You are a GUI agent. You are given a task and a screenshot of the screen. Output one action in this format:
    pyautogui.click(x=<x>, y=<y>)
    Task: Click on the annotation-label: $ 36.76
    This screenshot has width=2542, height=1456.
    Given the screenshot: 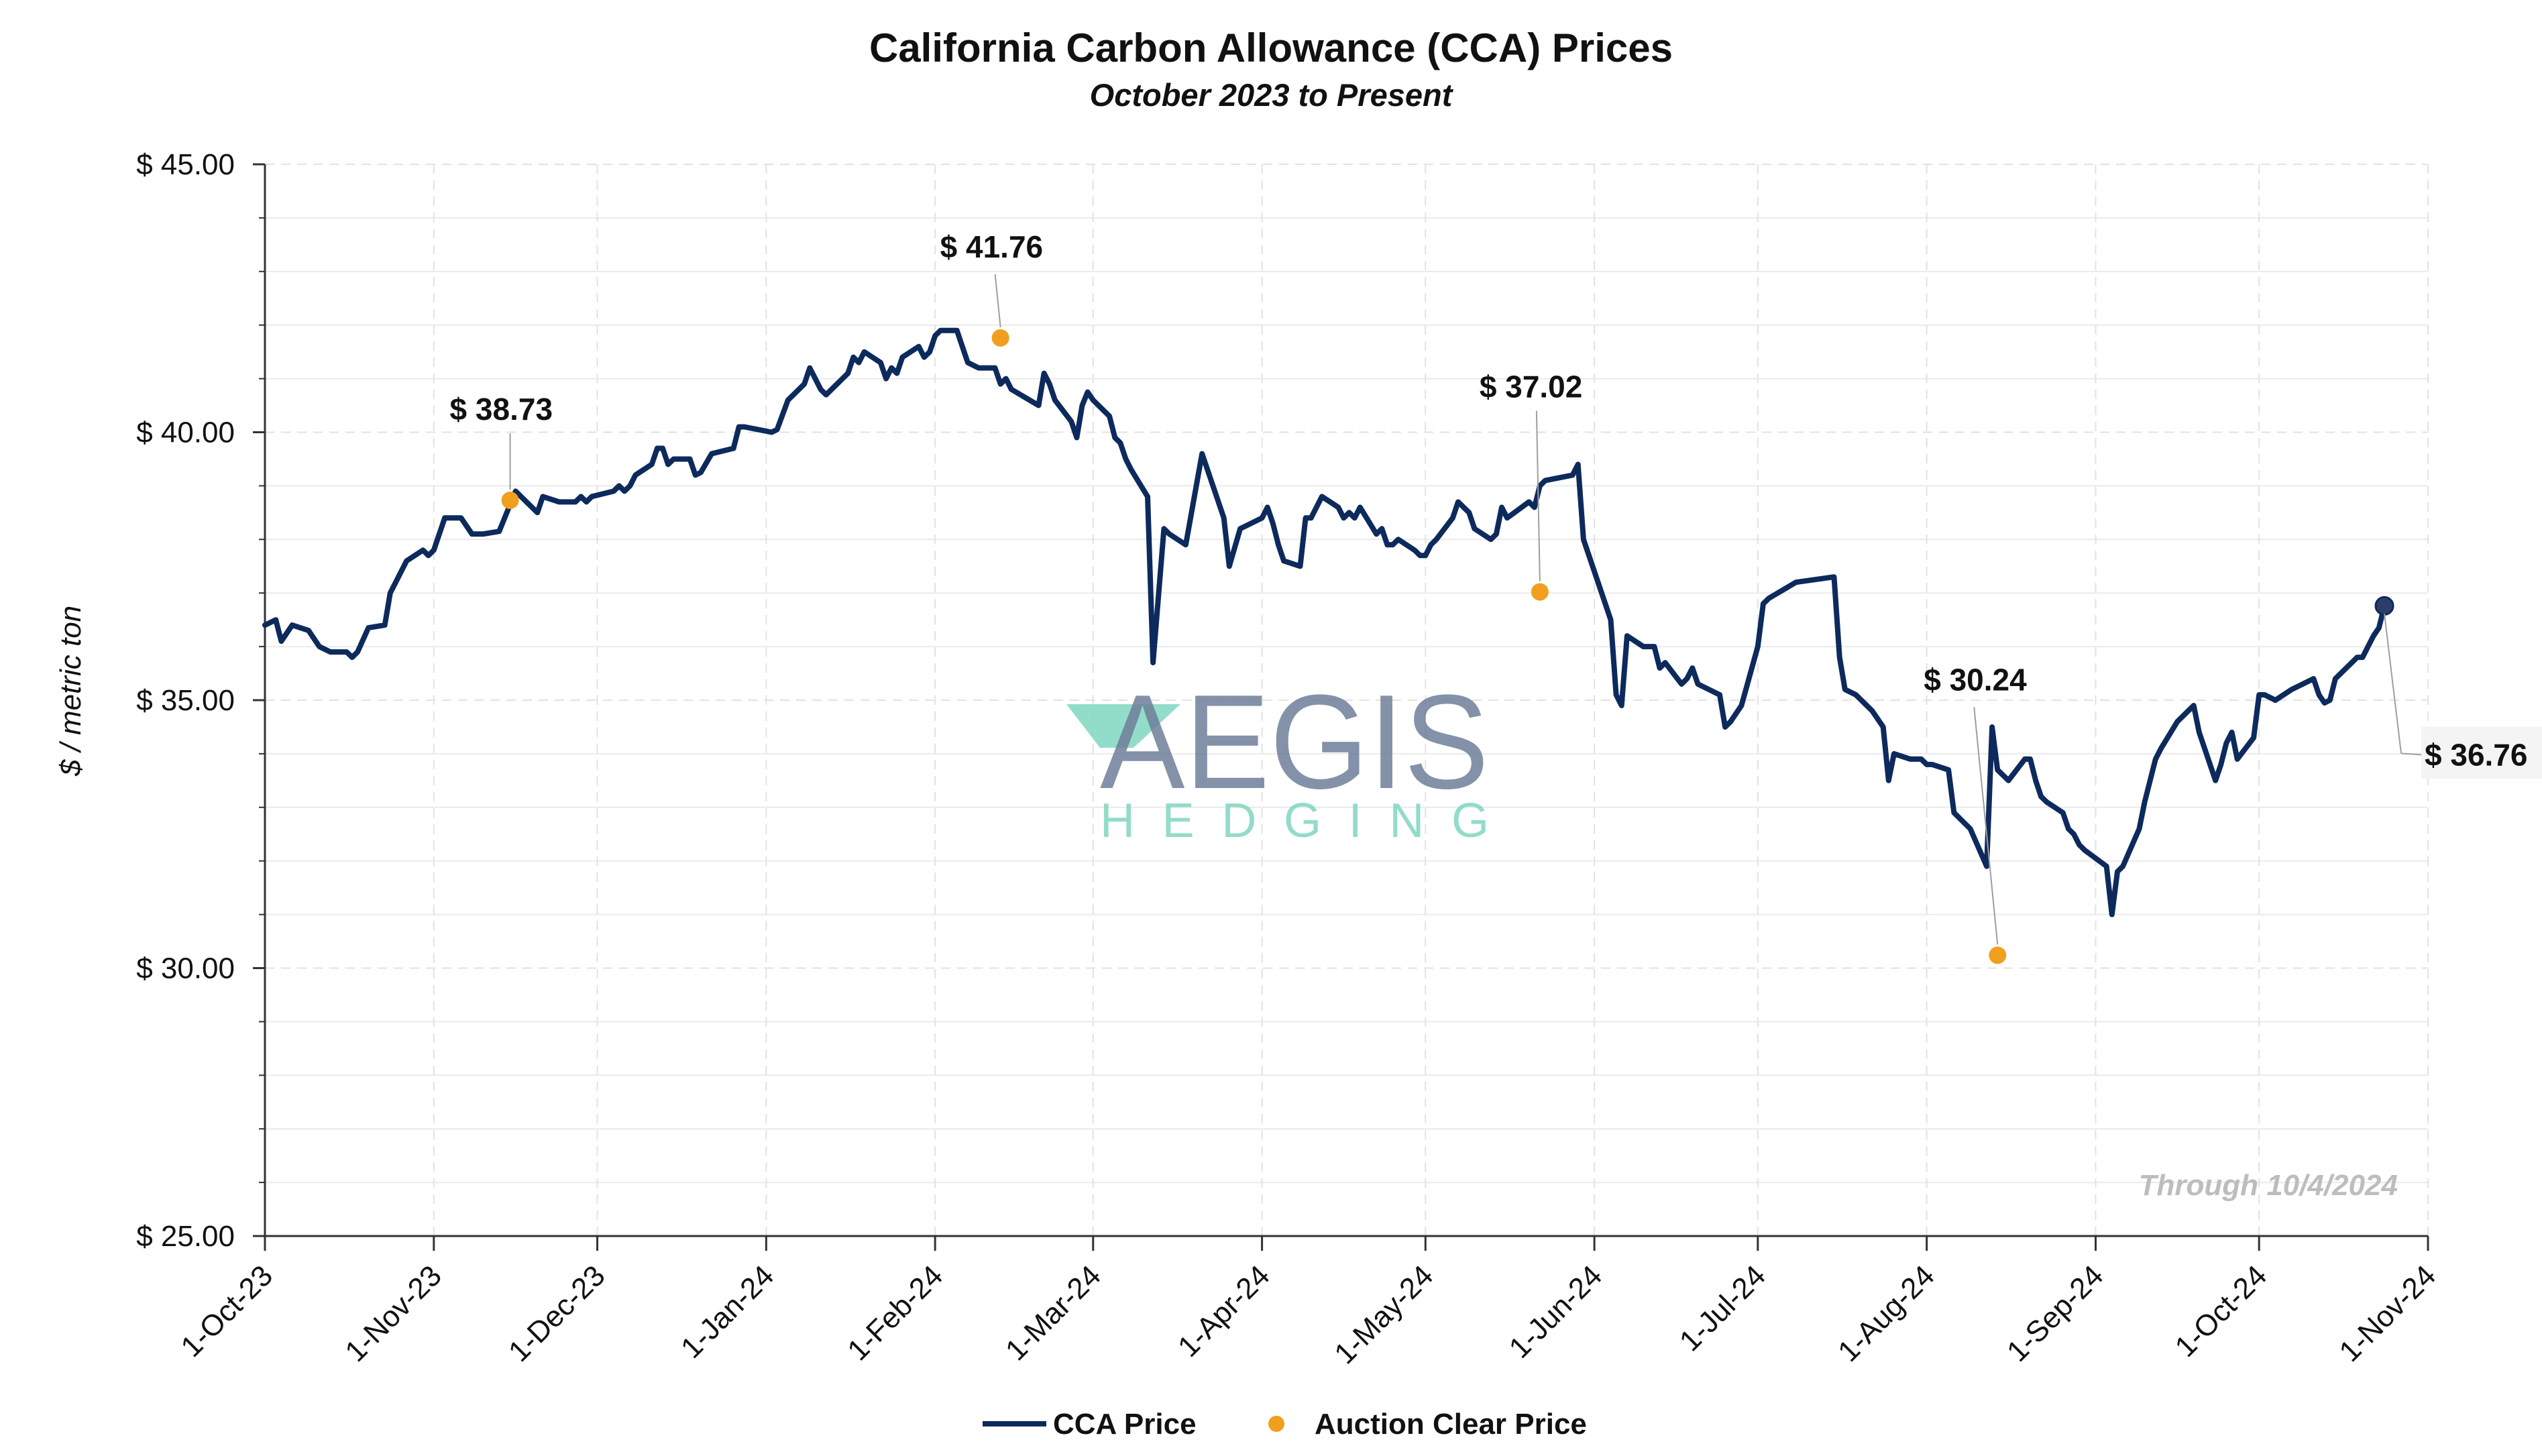 What is the action you would take?
    pyautogui.click(x=2476, y=754)
    